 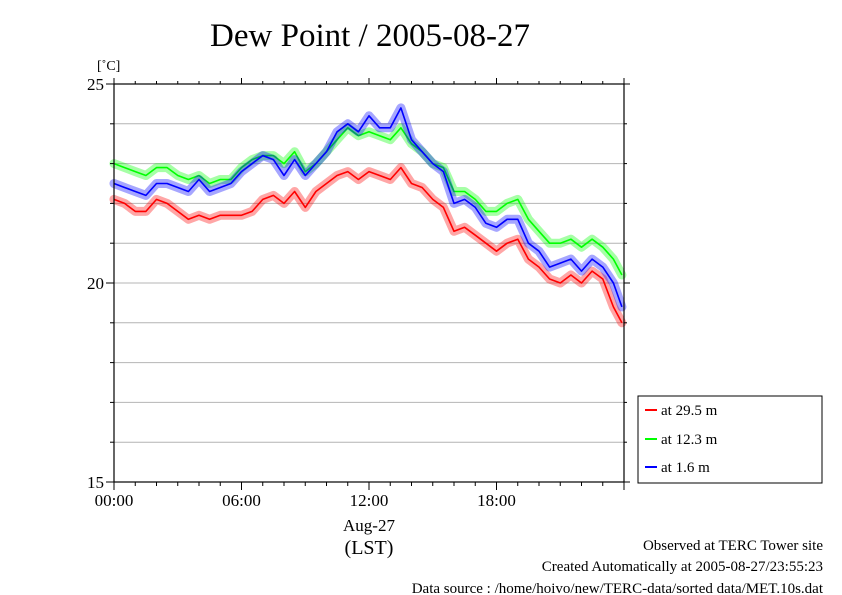 What do you see at coordinates (95, 84) in the screenshot?
I see `y-tick-label: 25` at bounding box center [95, 84].